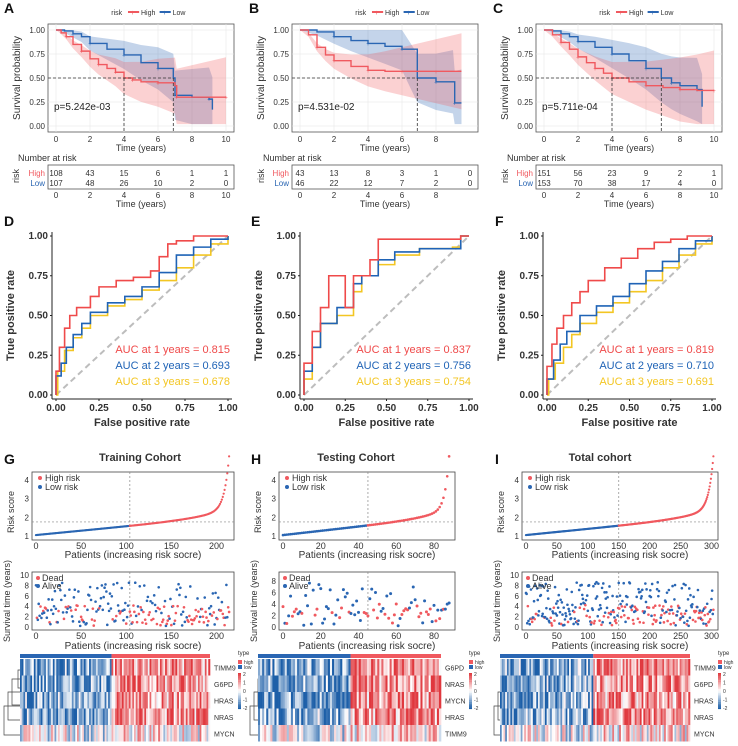 Image resolution: width=738 pixels, height=746 pixels. I want to click on gene-label: MYCN, so click(704, 734).